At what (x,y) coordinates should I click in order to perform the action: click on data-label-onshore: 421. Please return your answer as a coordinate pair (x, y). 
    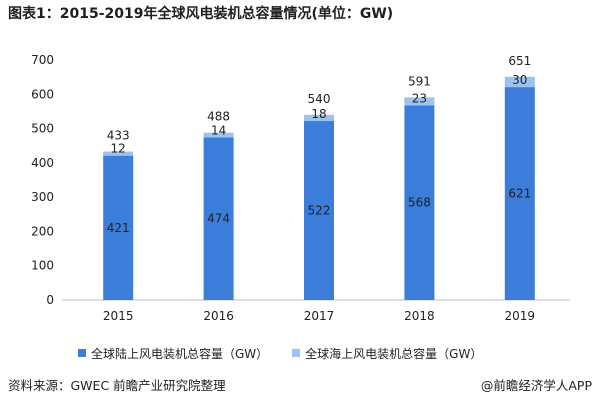
    Looking at the image, I should click on (118, 228).